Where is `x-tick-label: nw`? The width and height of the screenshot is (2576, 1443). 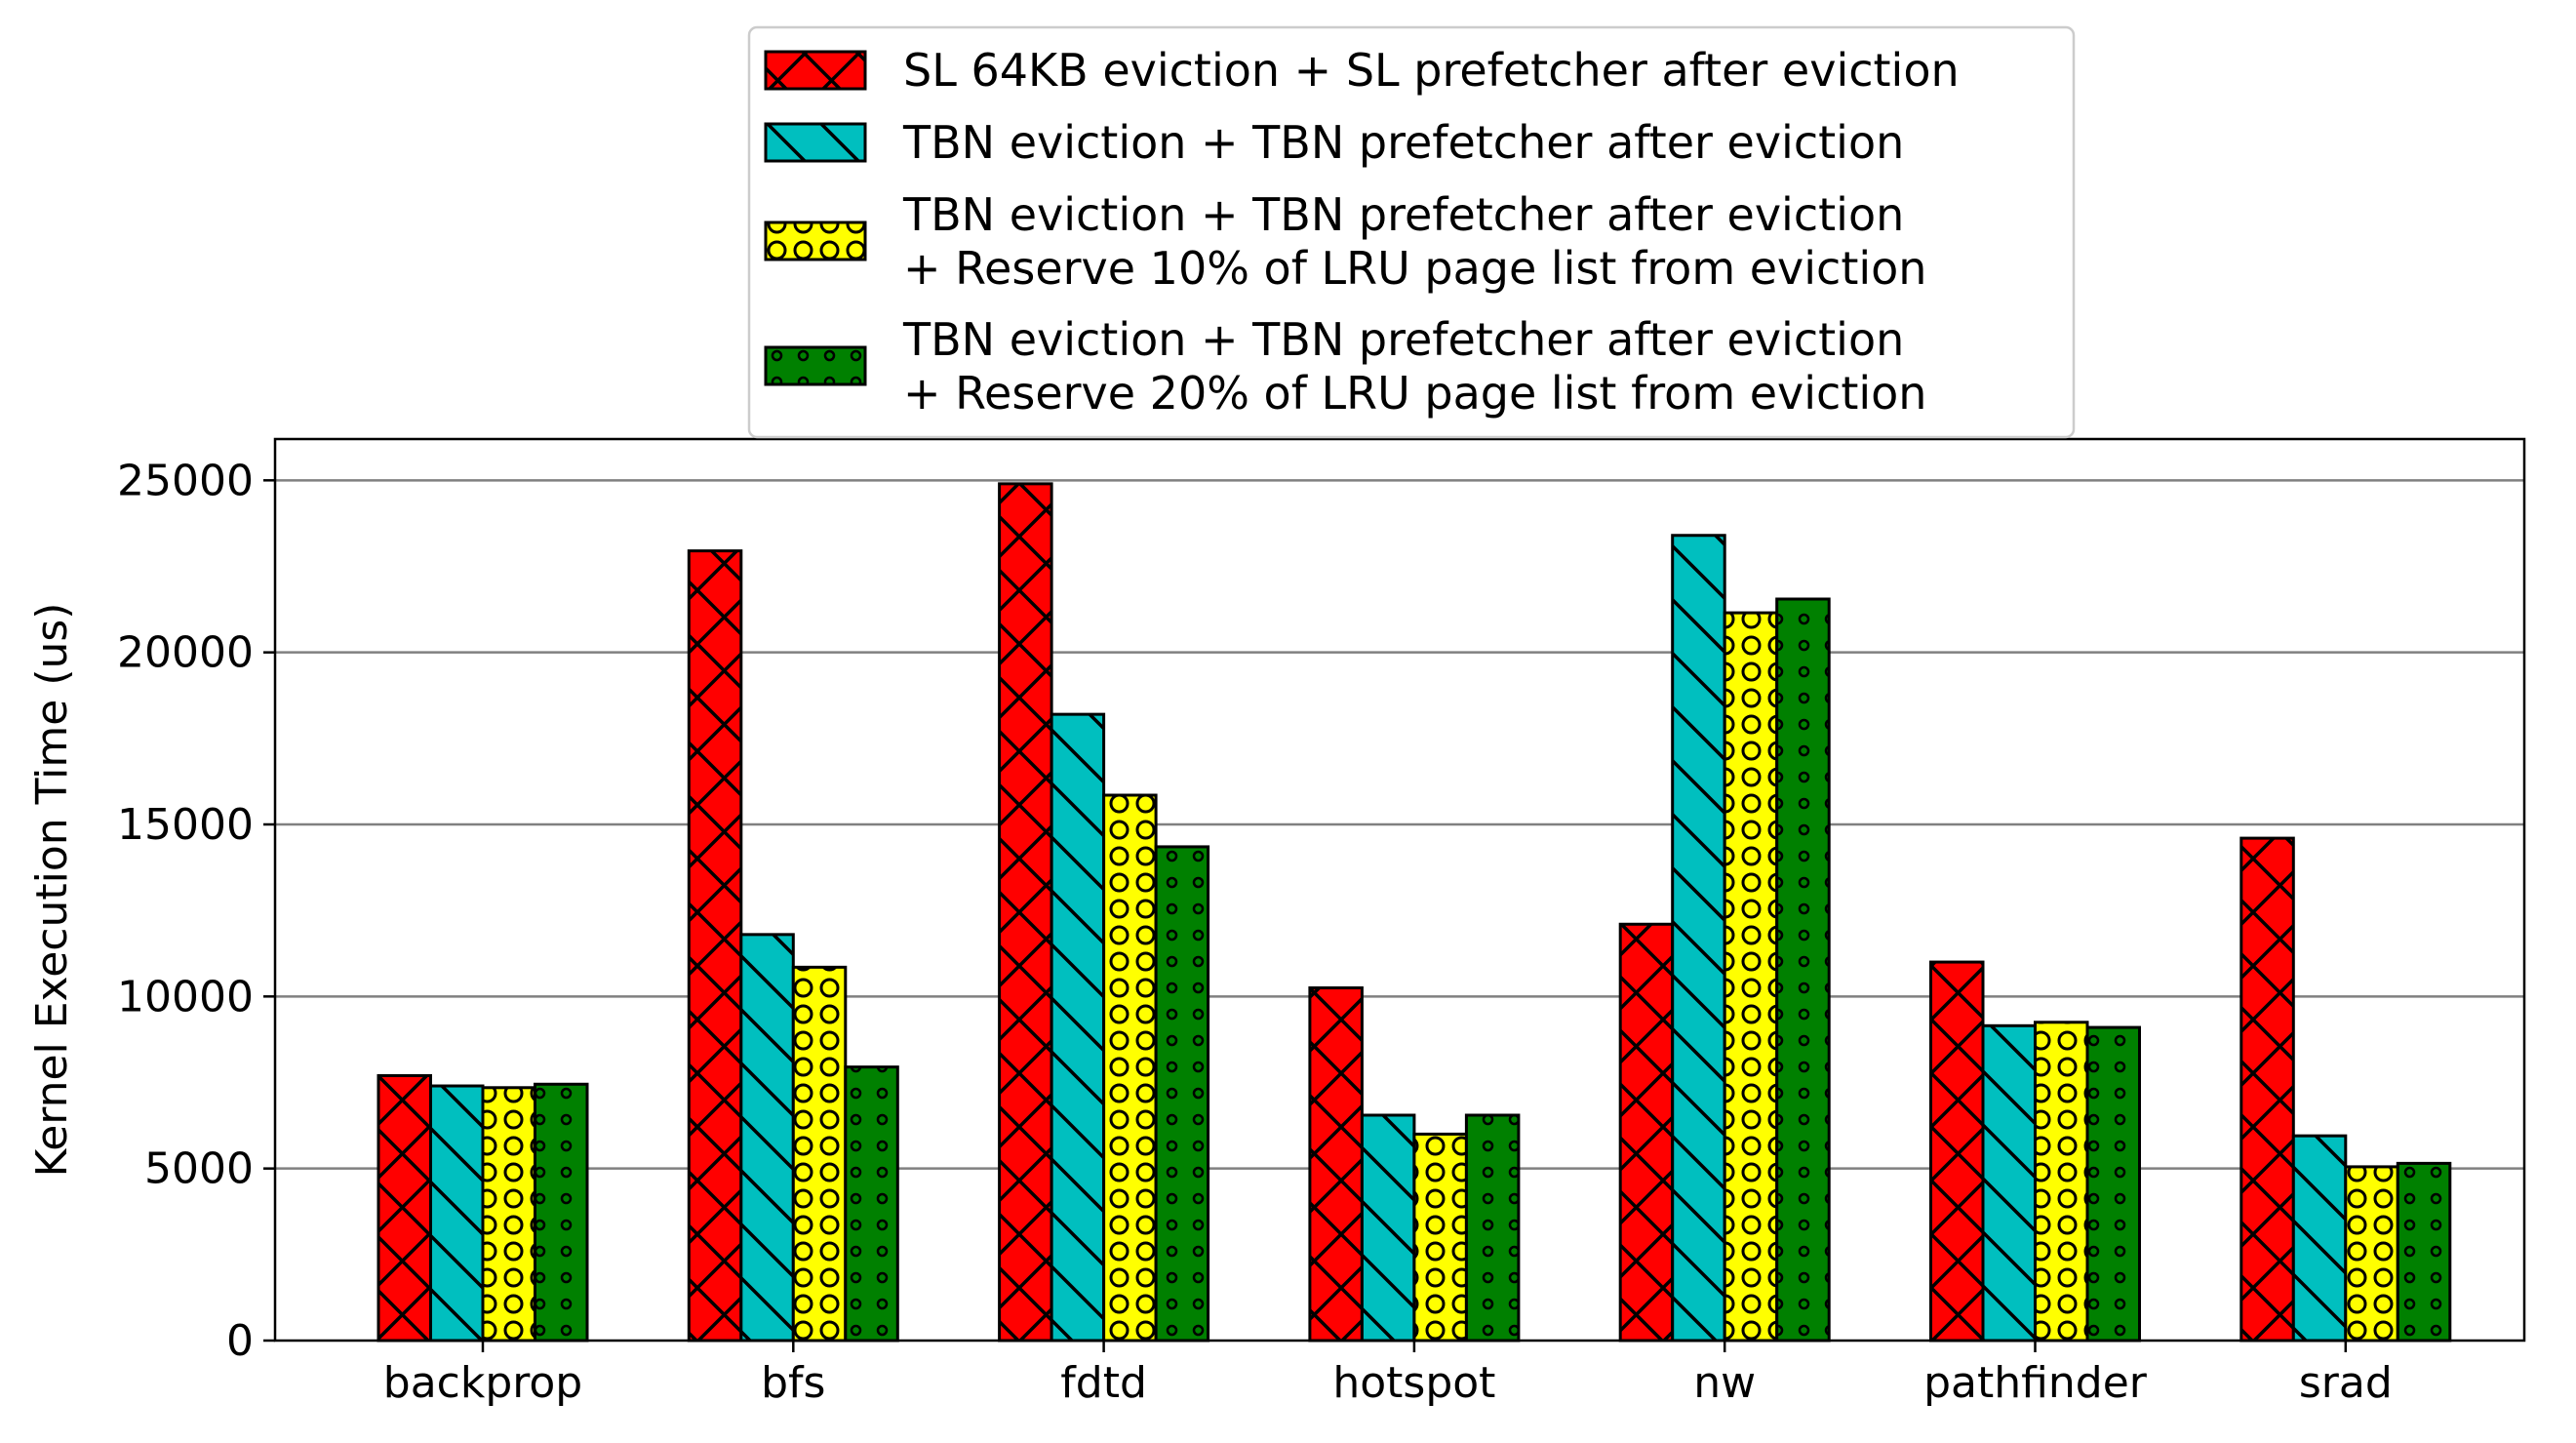 x-tick-label: nw is located at coordinates (1724, 1383).